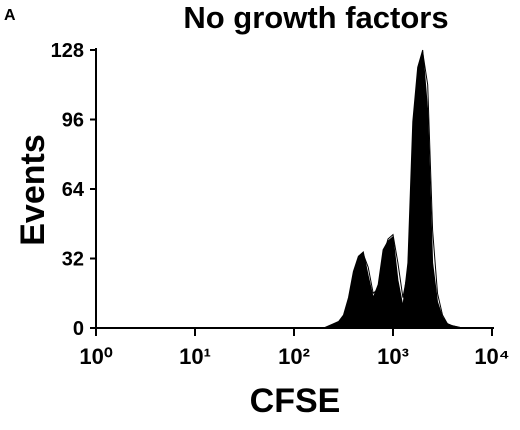 This screenshot has width=520, height=430. Describe the element at coordinates (33, 190) in the screenshot. I see `y-axis-label: Events` at that location.